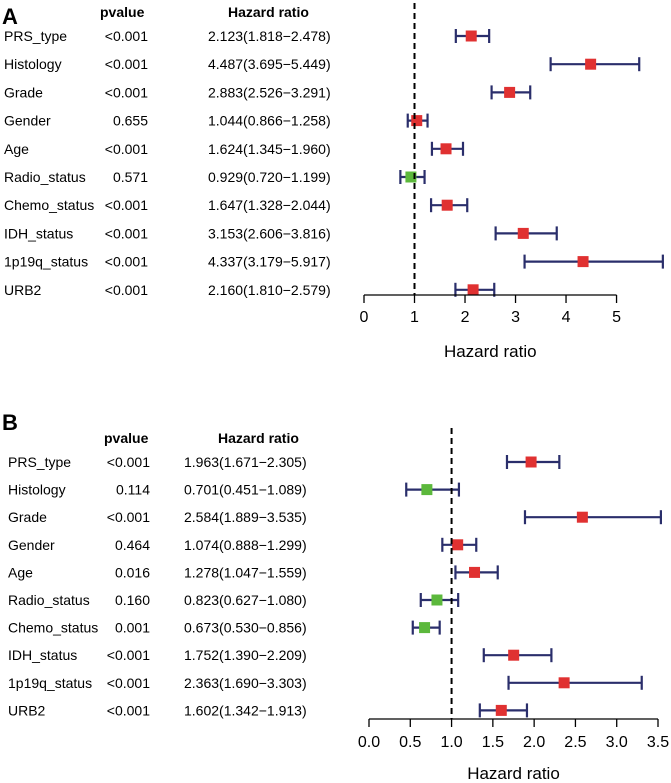 This screenshot has height=783, width=671. Describe the element at coordinates (132, 600) in the screenshot. I see `row-pvalue: 0.160` at that location.